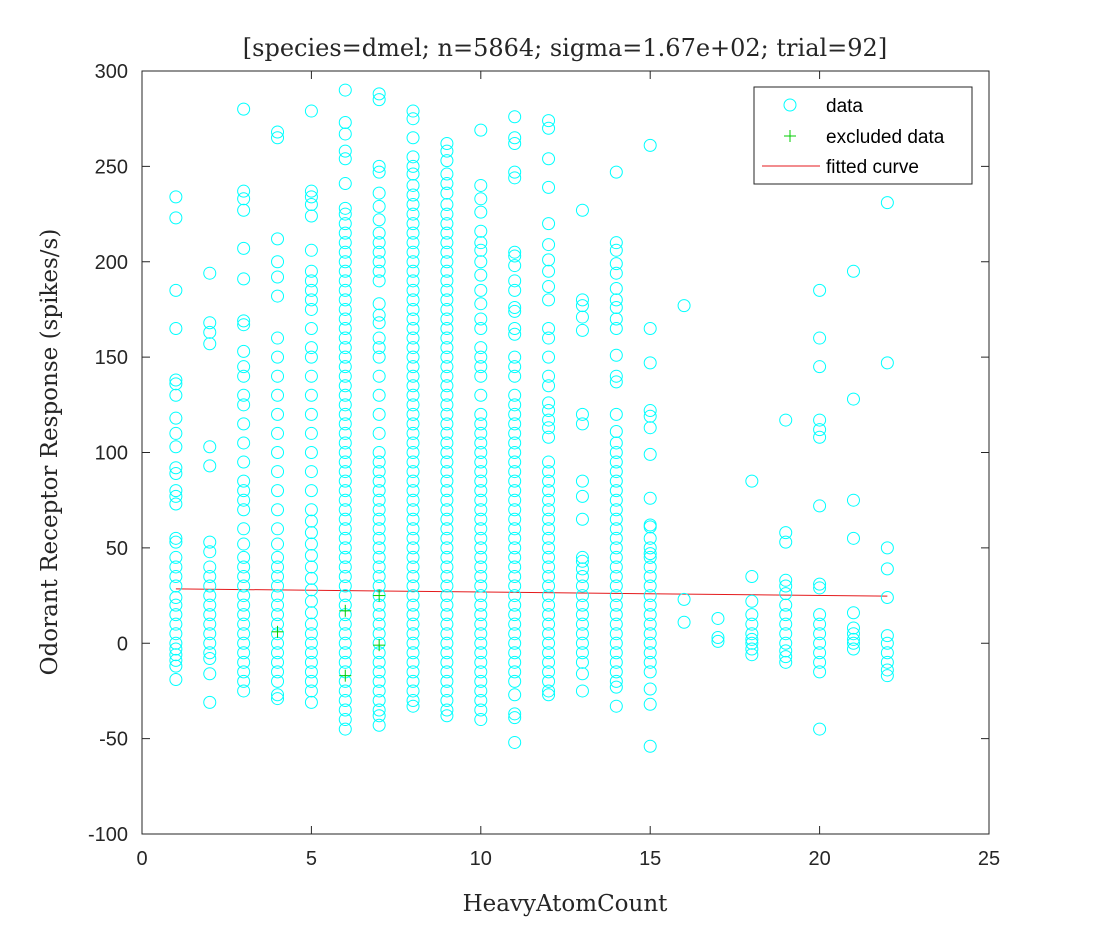  Describe the element at coordinates (311, 859) in the screenshot. I see `x-tick-label: 5` at that location.